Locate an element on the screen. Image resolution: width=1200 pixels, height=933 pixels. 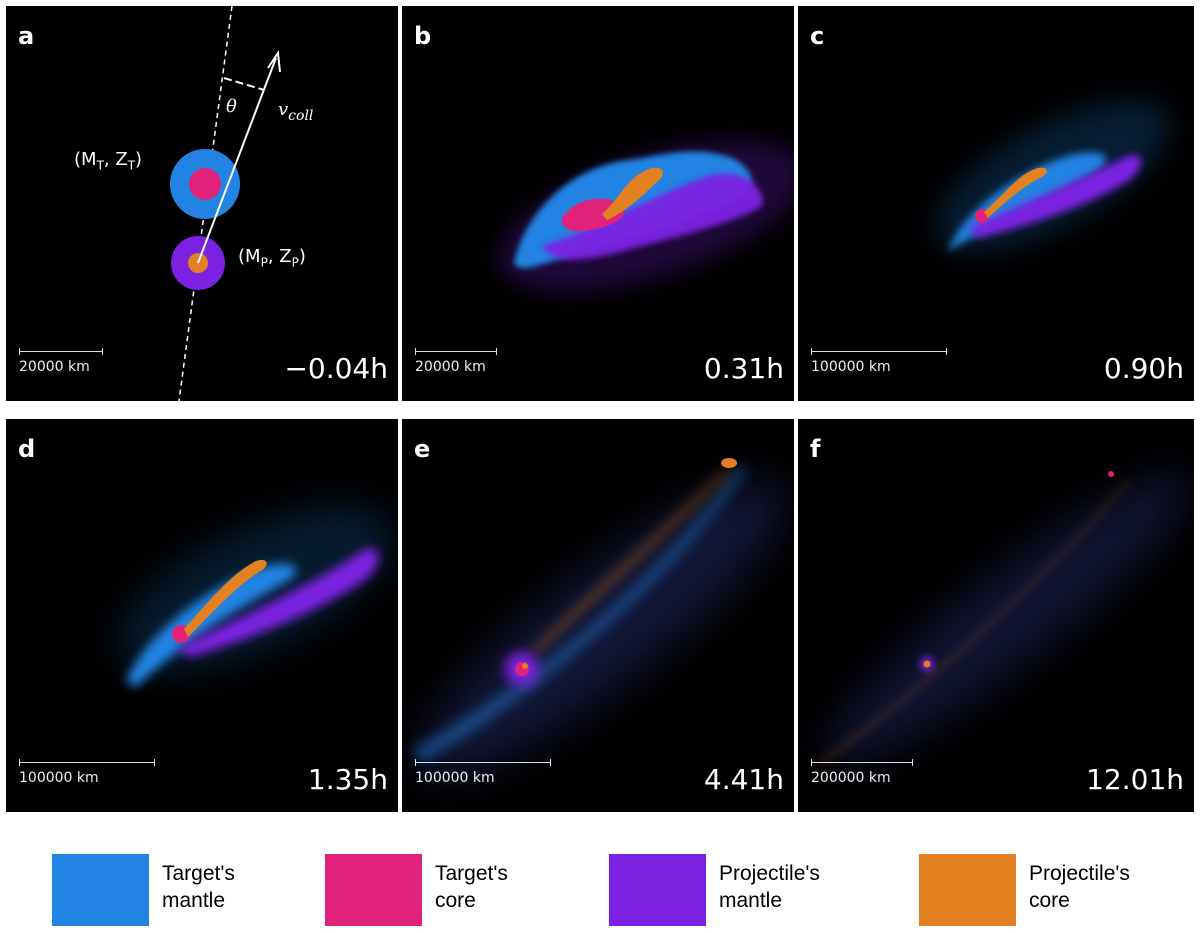
panel-c: c 100000 km 0.90h is located at coordinates (996, 203).